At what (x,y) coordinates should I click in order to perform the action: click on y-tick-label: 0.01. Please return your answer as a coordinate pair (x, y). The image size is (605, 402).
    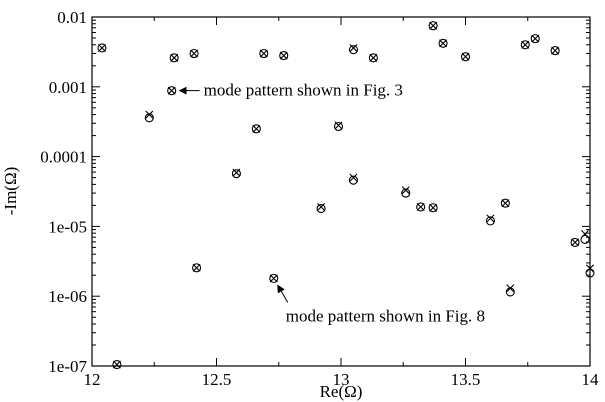
    Looking at the image, I should click on (72, 17).